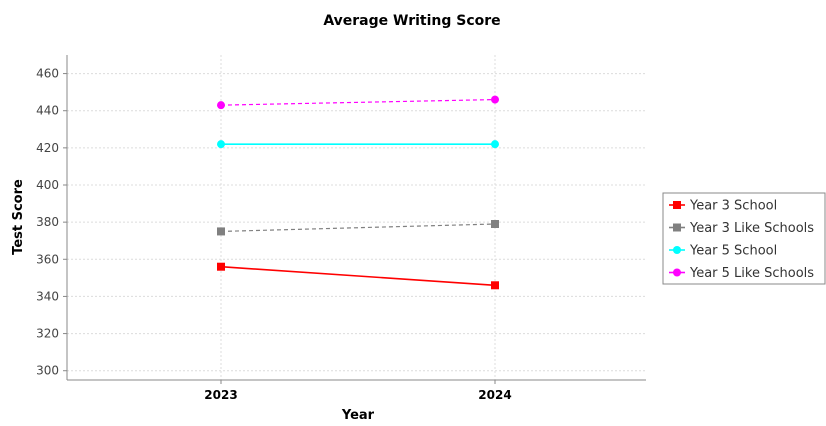 Image resolution: width=826 pixels, height=426 pixels. What do you see at coordinates (47, 74) in the screenshot?
I see `y-tick-label: 460` at bounding box center [47, 74].